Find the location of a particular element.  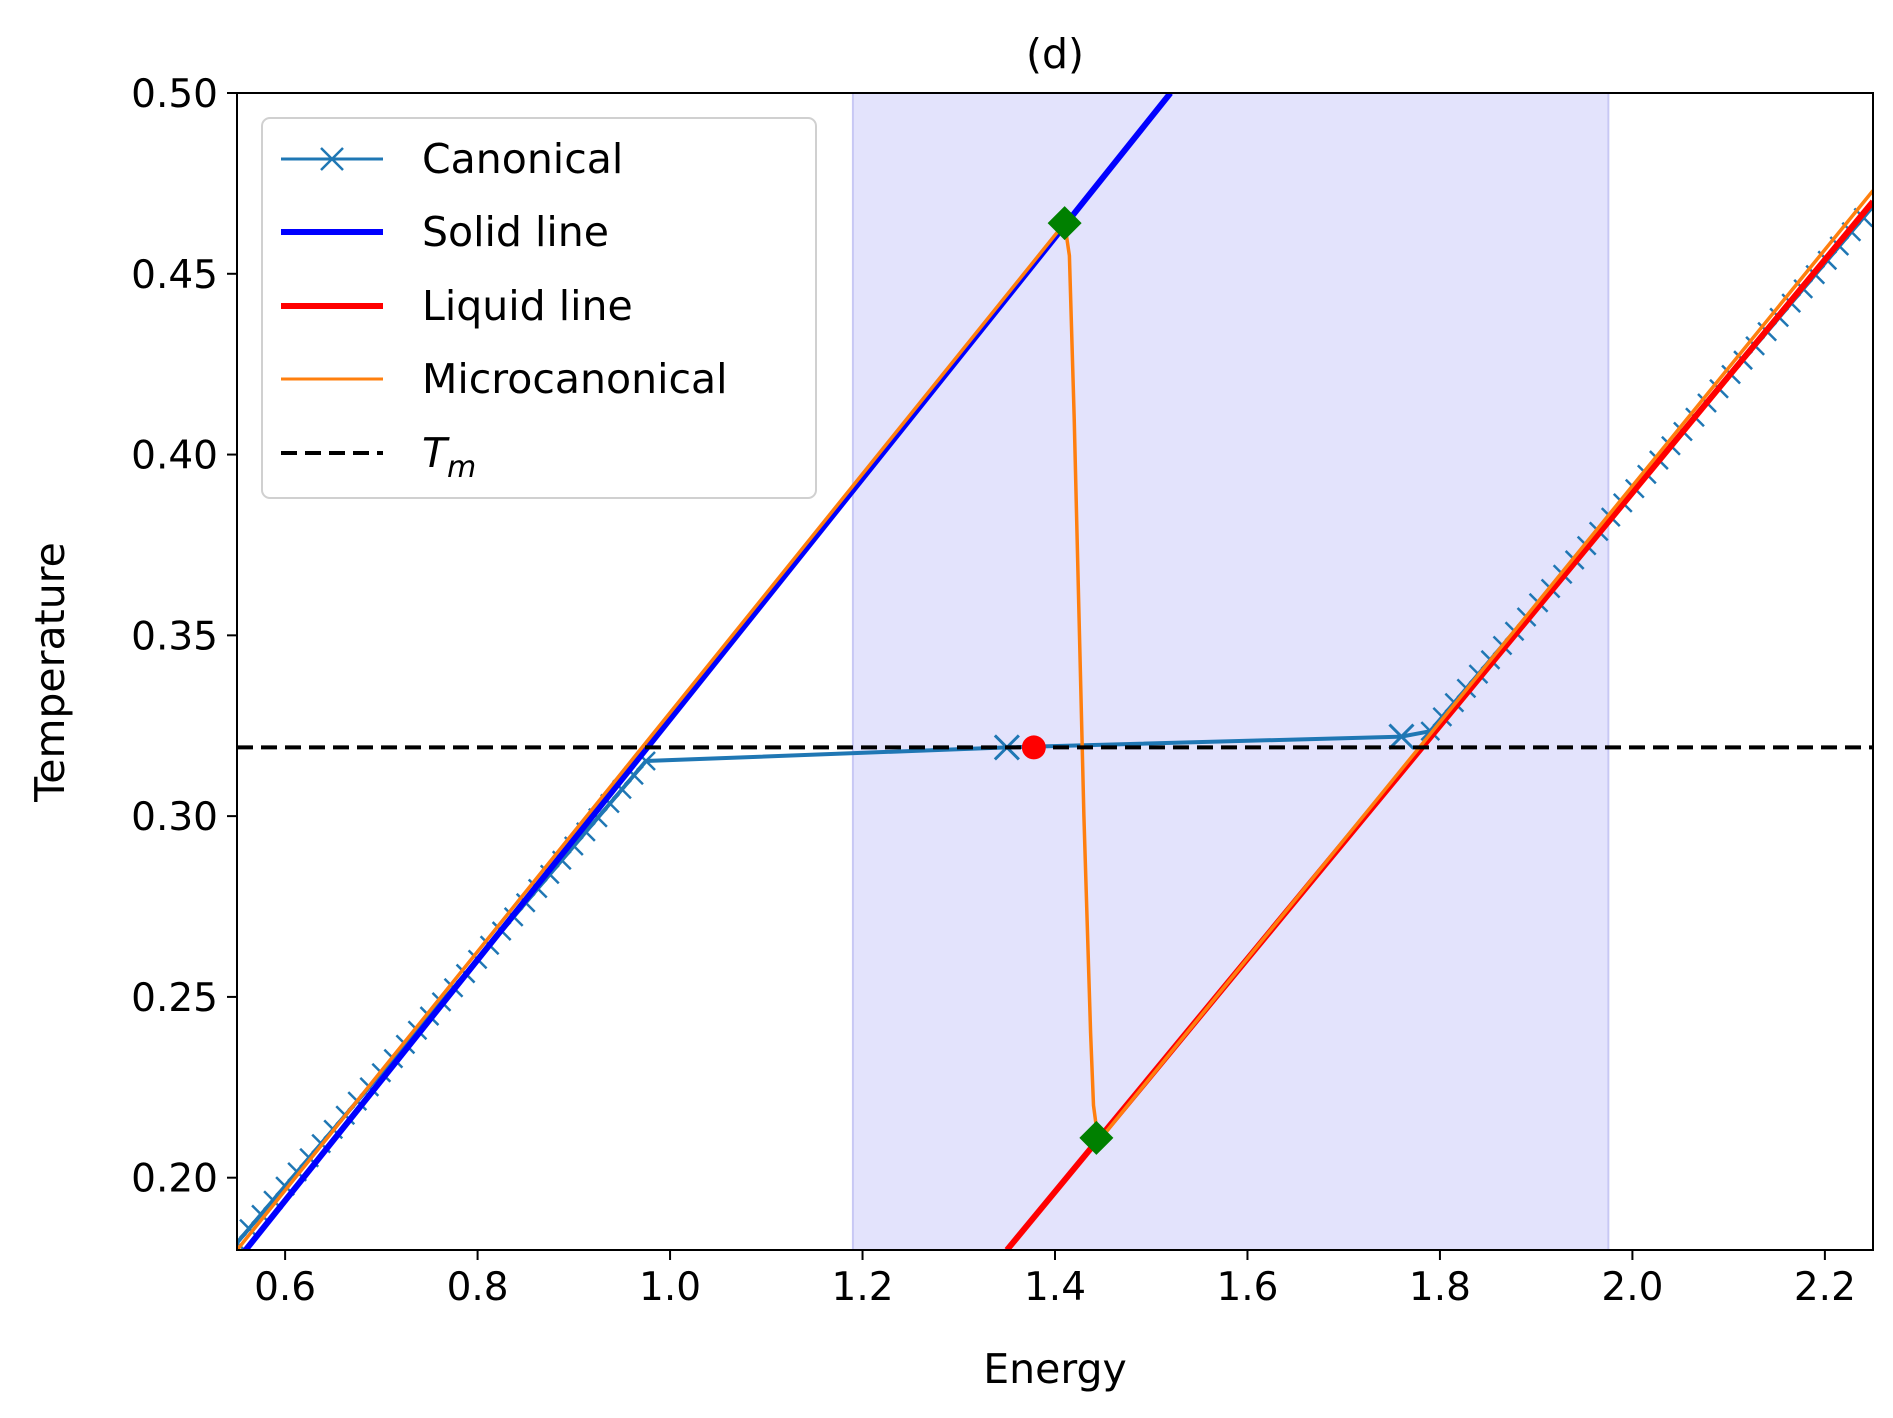

legend-entry-solid-line: Solid line is located at coordinates (445, 232).